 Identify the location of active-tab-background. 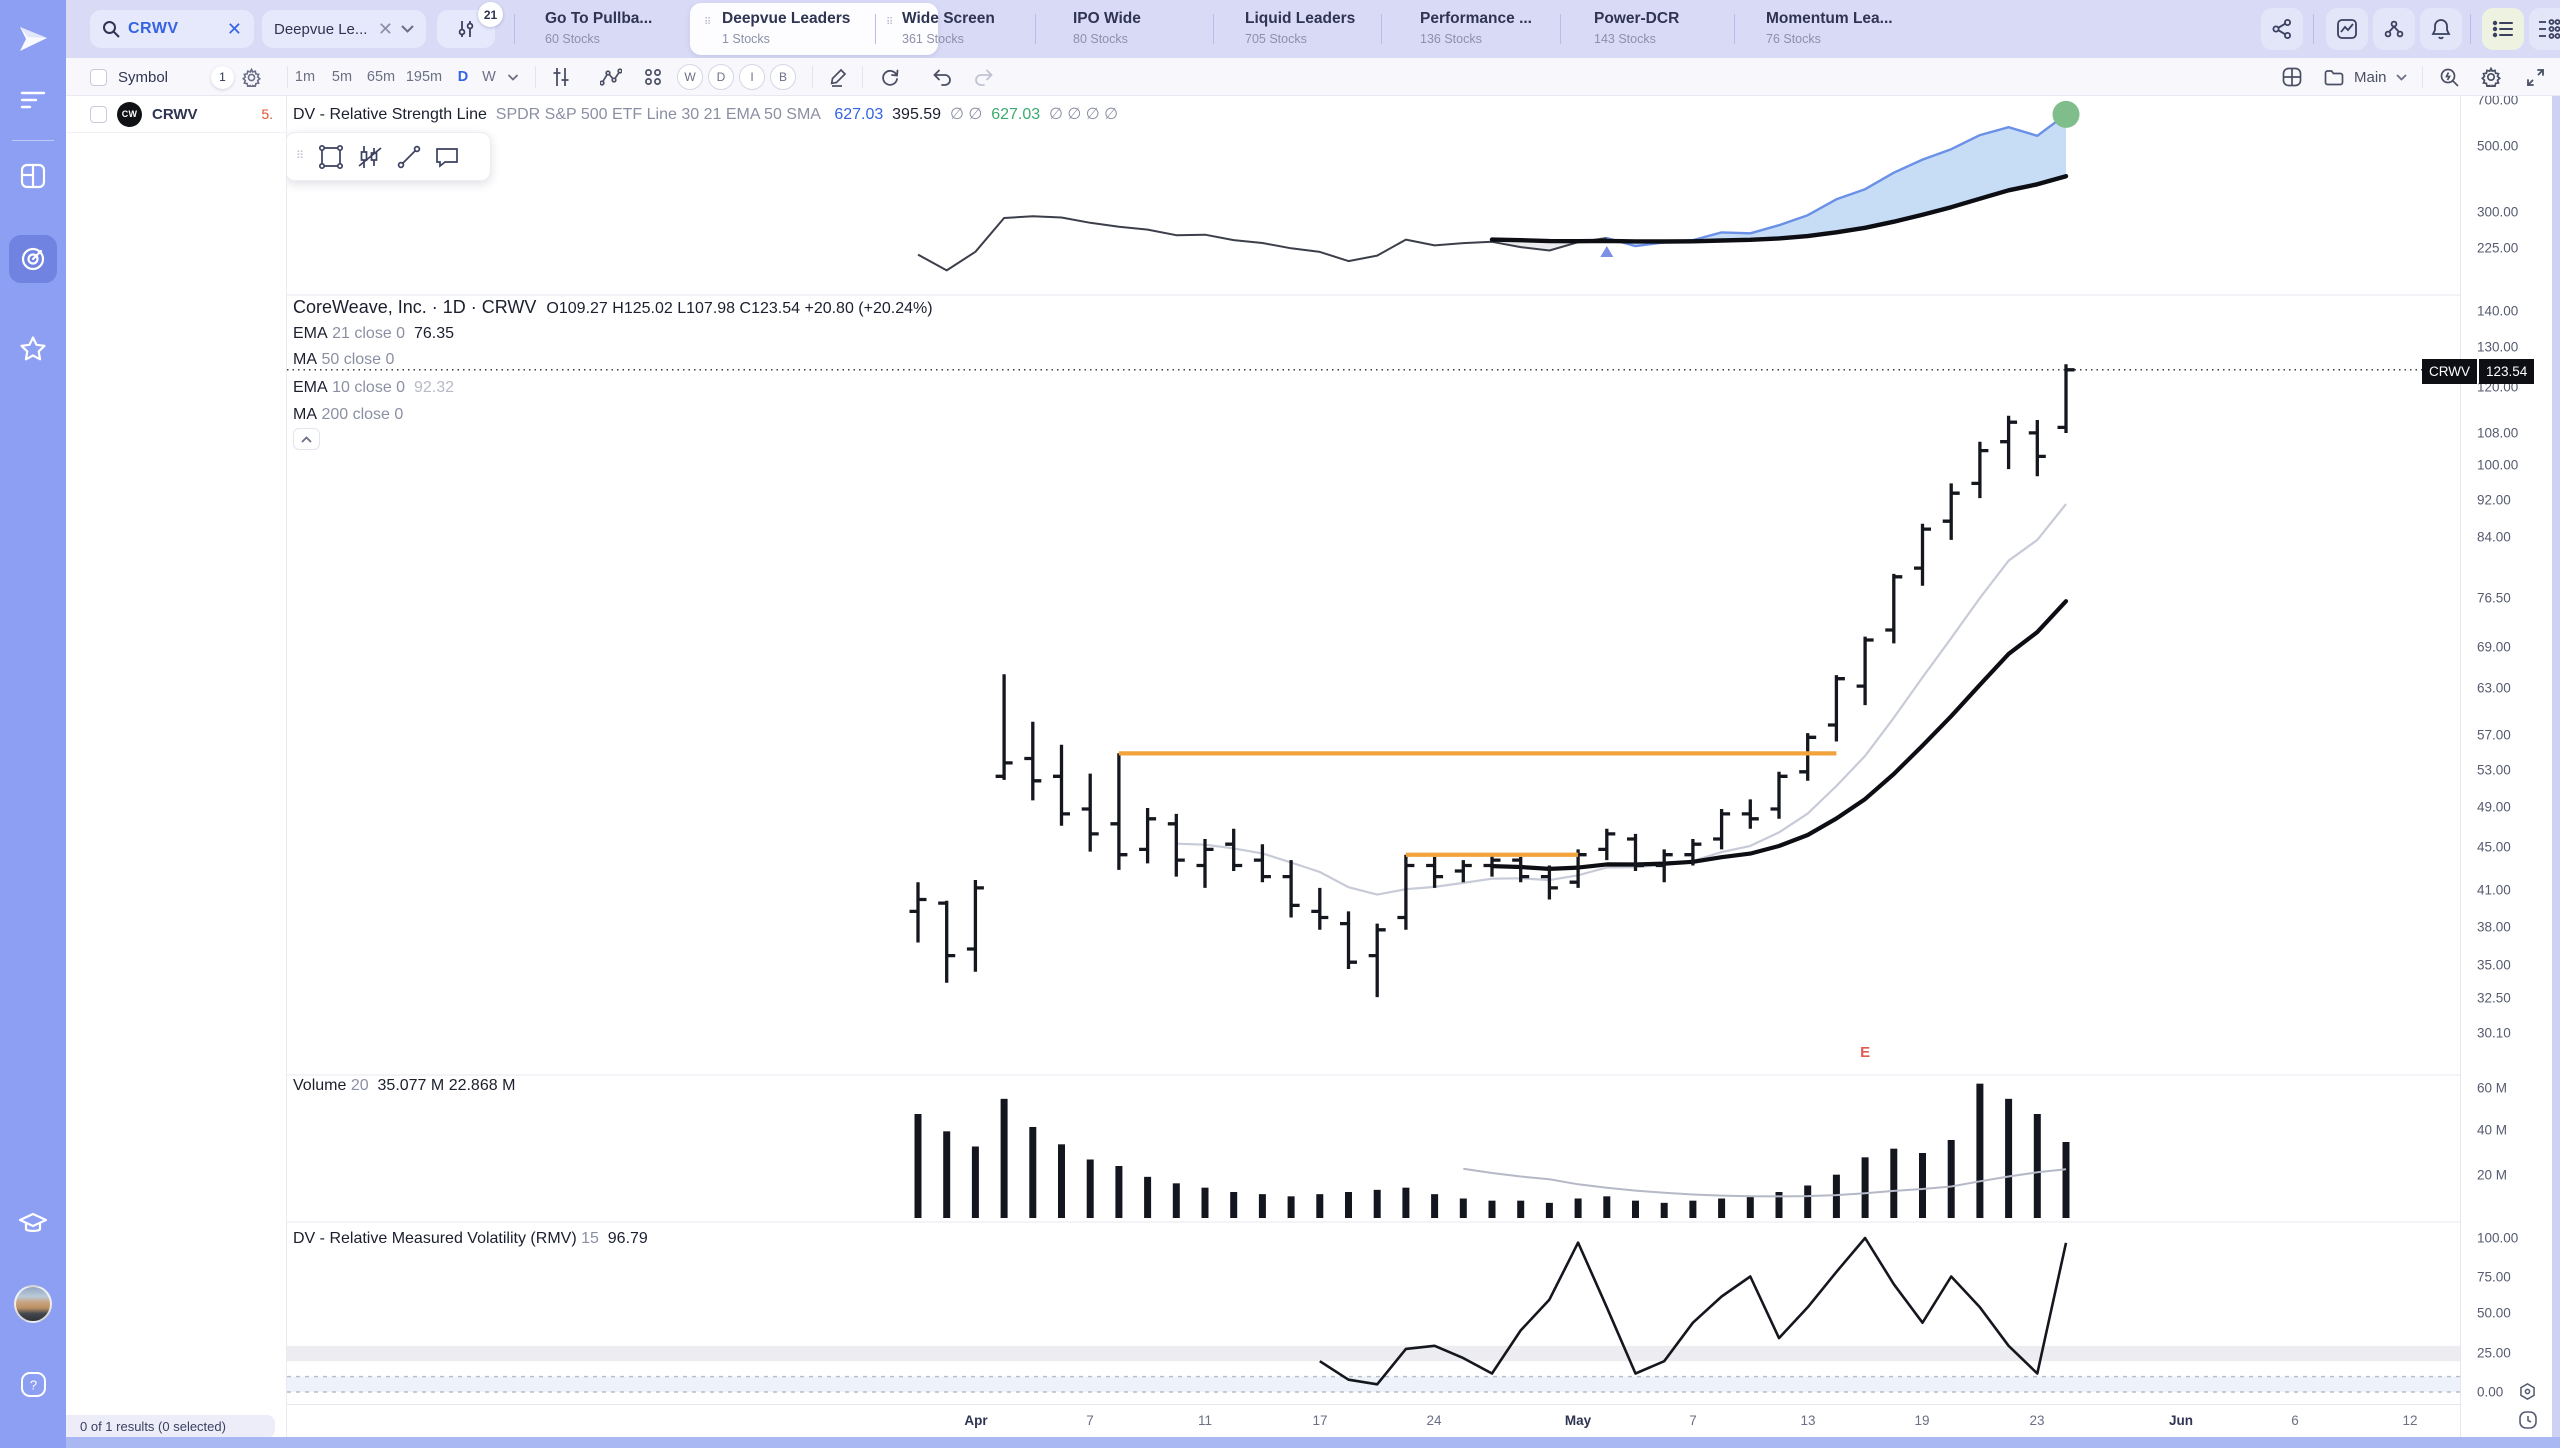
(814, 29).